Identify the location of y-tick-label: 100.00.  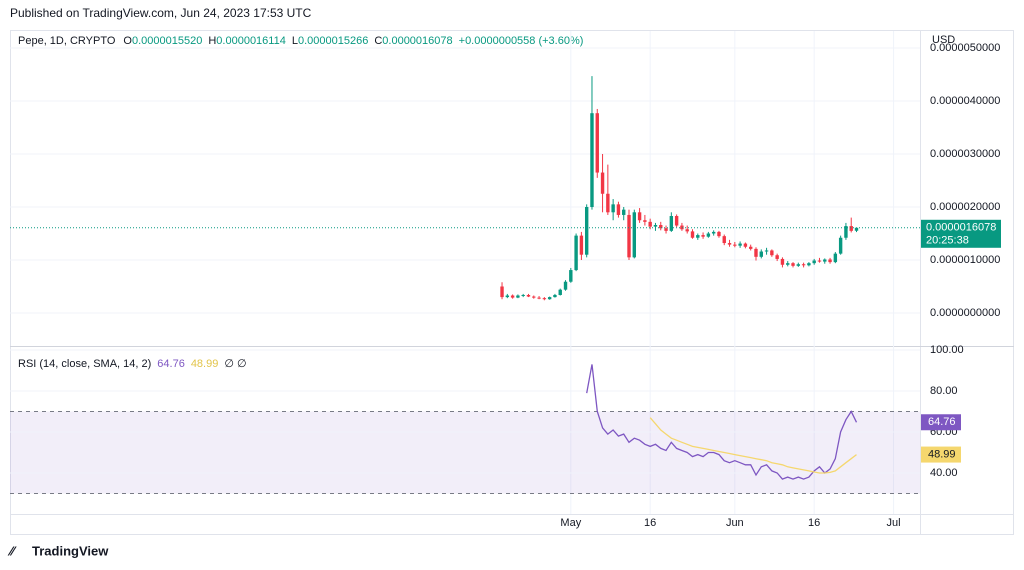
(947, 350).